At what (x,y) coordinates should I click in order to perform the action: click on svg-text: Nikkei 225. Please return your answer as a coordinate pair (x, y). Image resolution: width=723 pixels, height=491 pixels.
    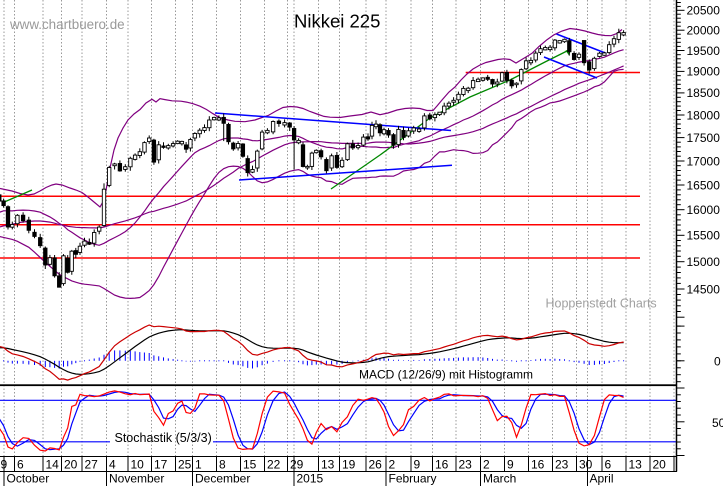
    Looking at the image, I should click on (337, 21).